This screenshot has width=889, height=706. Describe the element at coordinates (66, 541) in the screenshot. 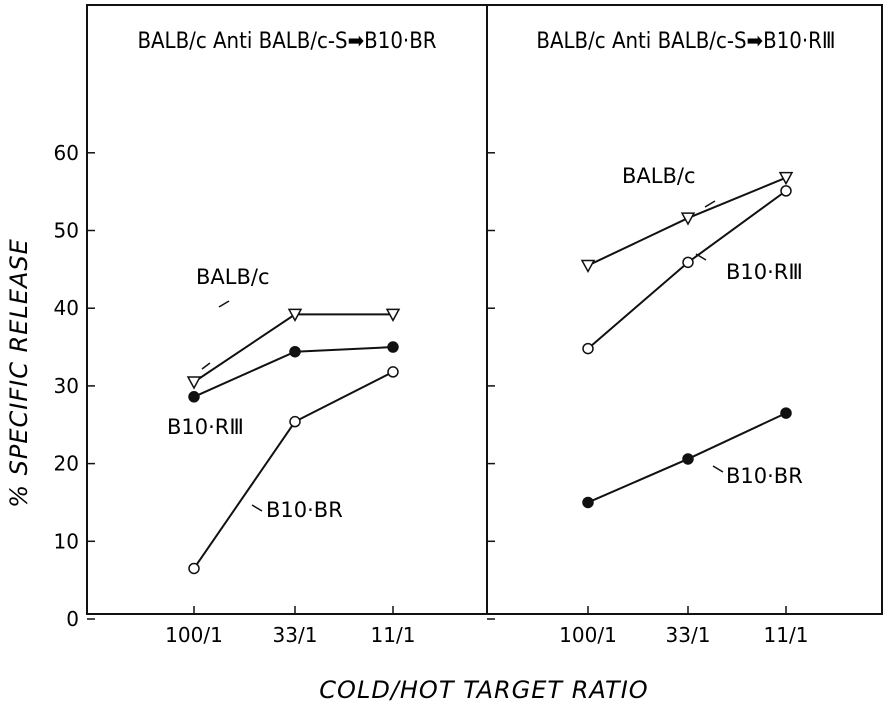

I see `y-tick-label: 10` at that location.